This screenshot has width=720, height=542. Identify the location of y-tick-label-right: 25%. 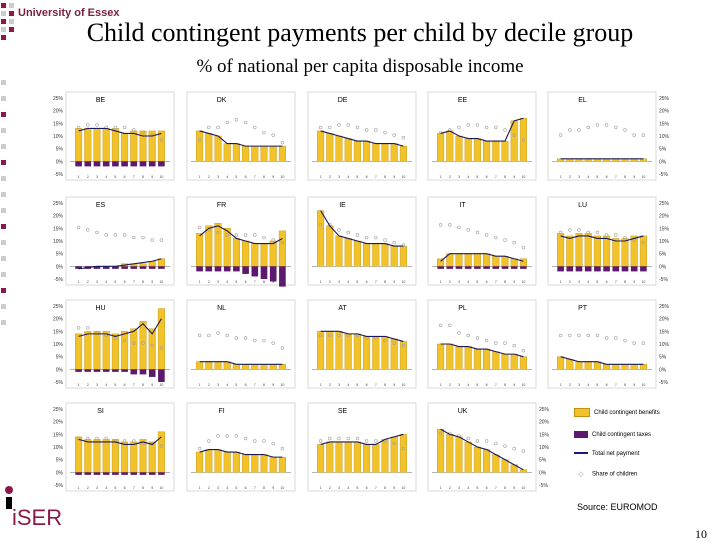
(664, 307).